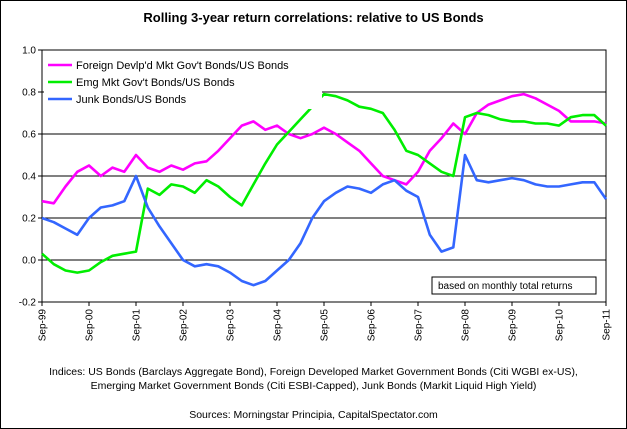 The width and height of the screenshot is (627, 429). I want to click on x-tick-label: Sep-04, so click(278, 325).